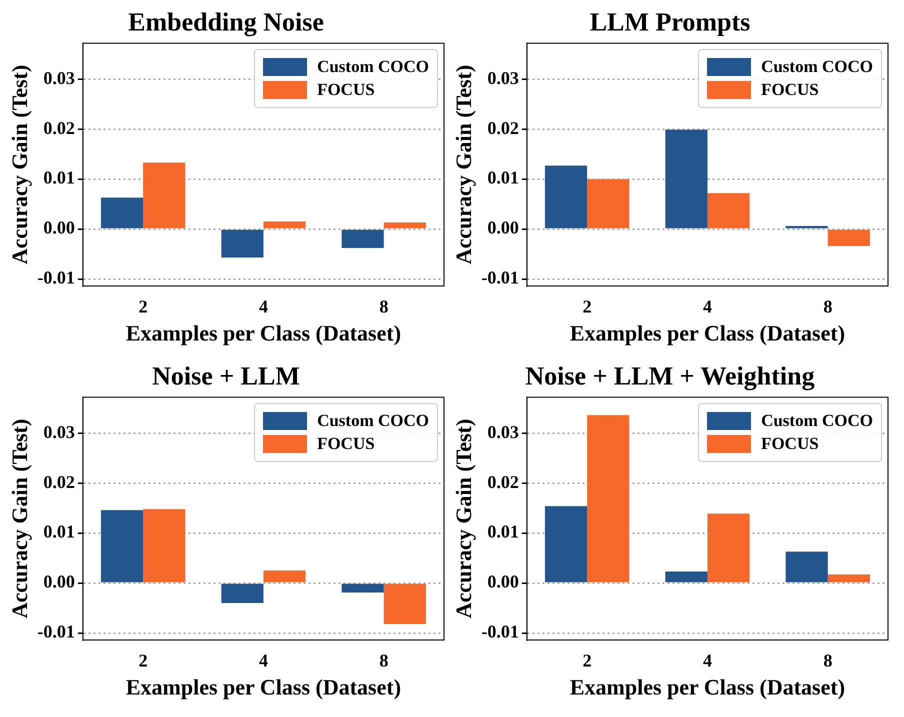 This screenshot has height=717, width=904. What do you see at coordinates (226, 21) in the screenshot?
I see `chart-title: Embedding Noise` at bounding box center [226, 21].